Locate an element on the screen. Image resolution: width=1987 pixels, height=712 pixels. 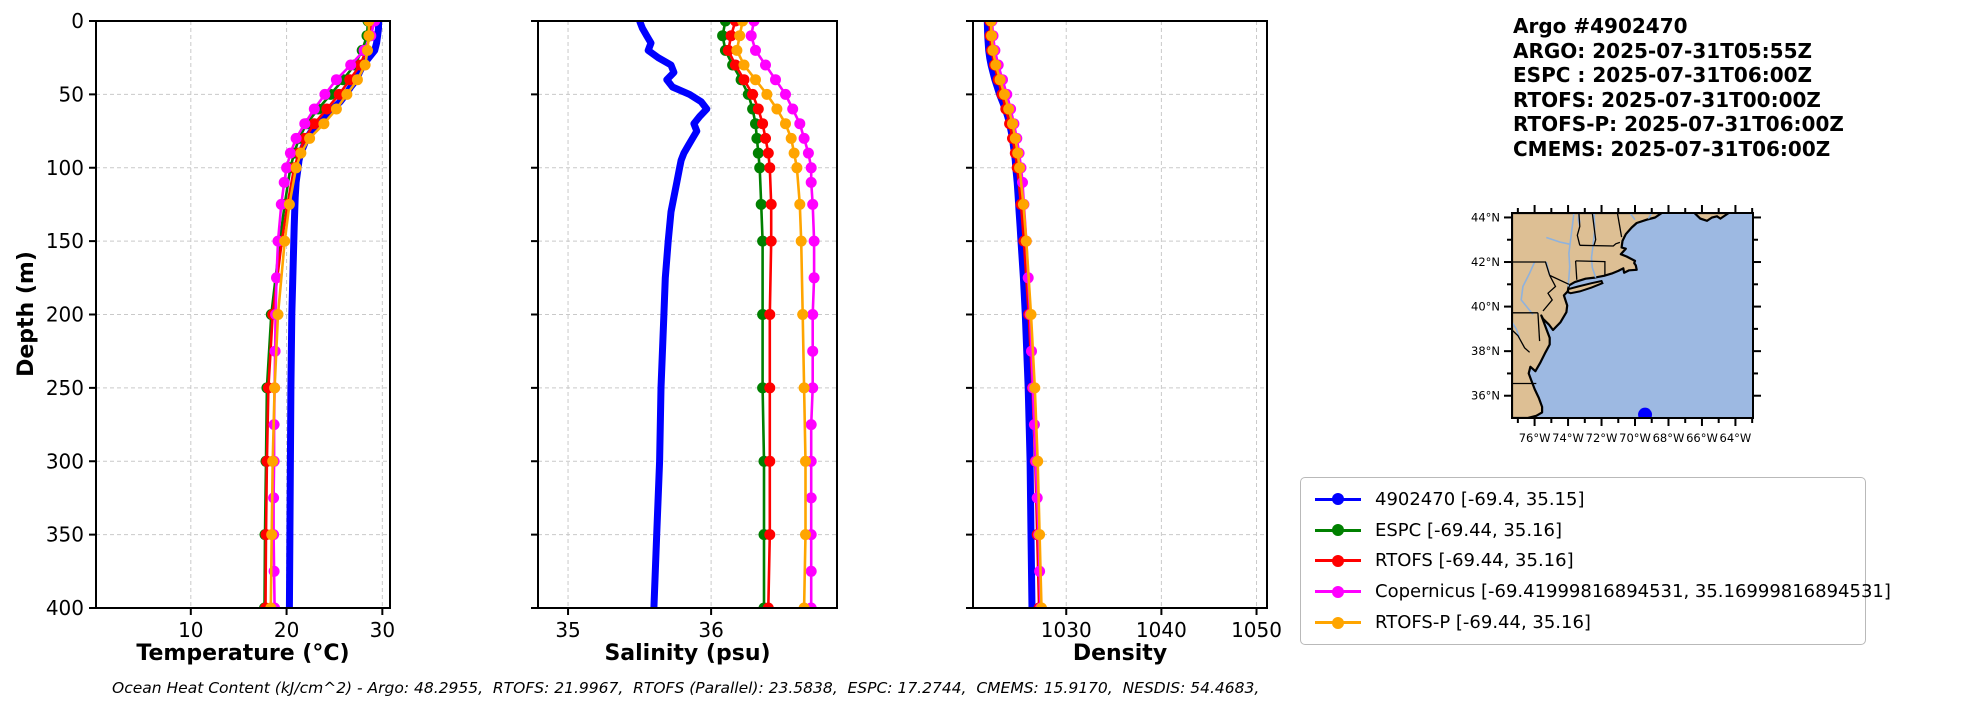
legend-item: RTOFS [-69.44, 35.16] is located at coordinates (1590, 560).